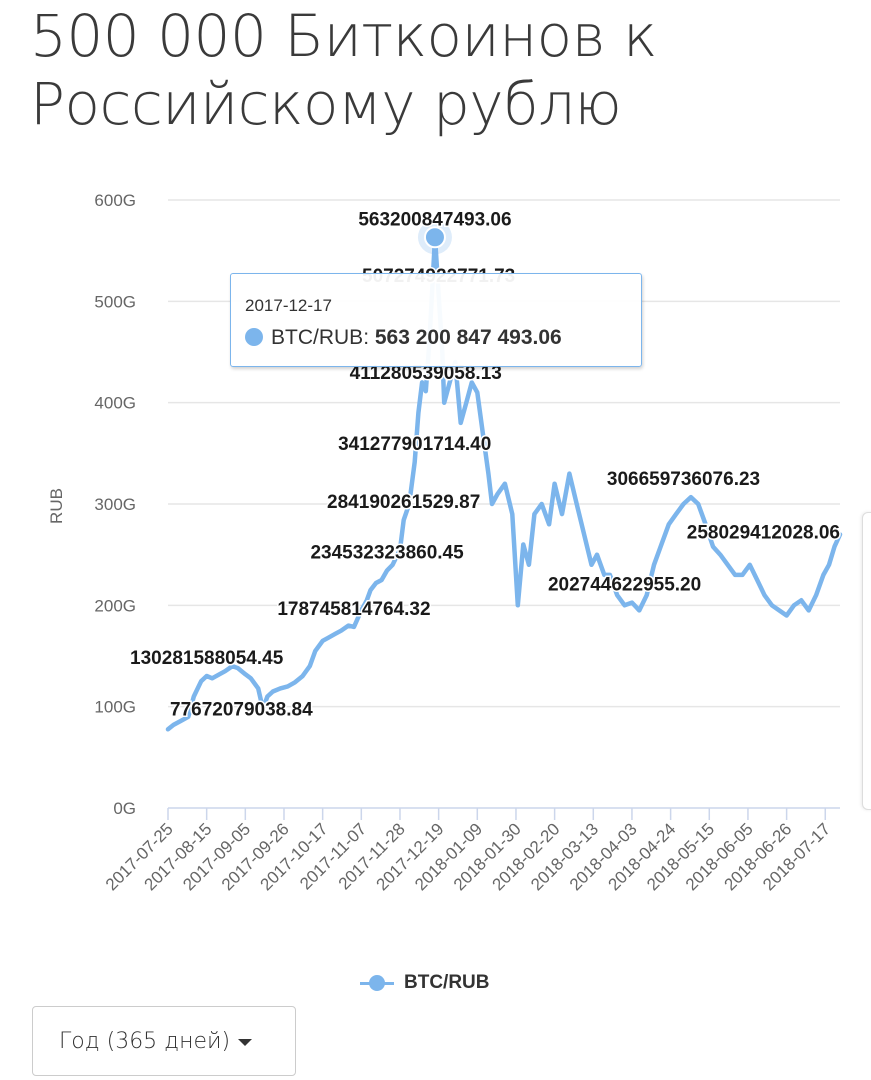  What do you see at coordinates (414, 444) in the screenshot?
I see `data-label: 341277901714.40` at bounding box center [414, 444].